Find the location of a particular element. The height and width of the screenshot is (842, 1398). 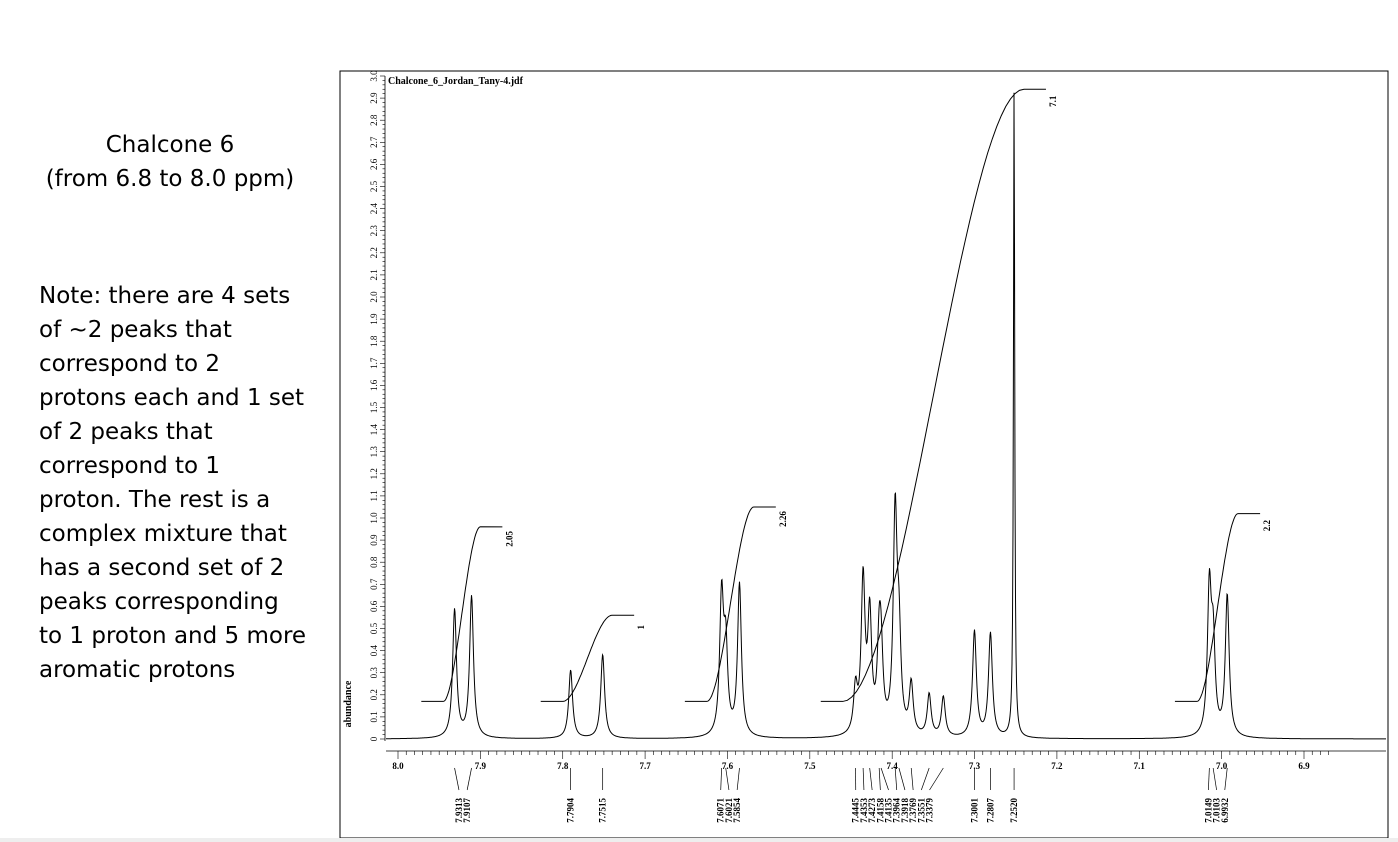

integral-label: 2.2 is located at coordinates (1267, 525).